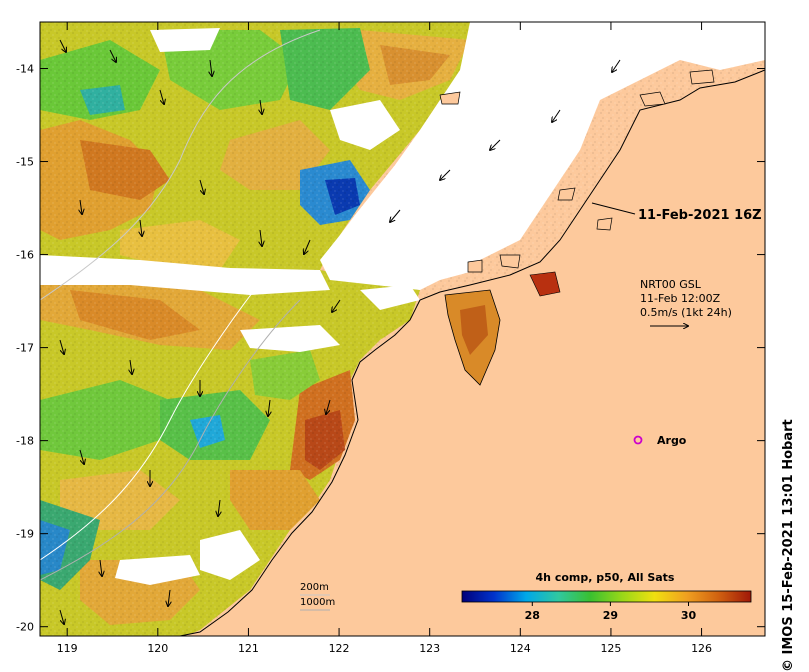 The width and height of the screenshot is (809, 672). Describe the element at coordinates (672, 440) in the screenshot. I see `argo-label: Argo` at that location.